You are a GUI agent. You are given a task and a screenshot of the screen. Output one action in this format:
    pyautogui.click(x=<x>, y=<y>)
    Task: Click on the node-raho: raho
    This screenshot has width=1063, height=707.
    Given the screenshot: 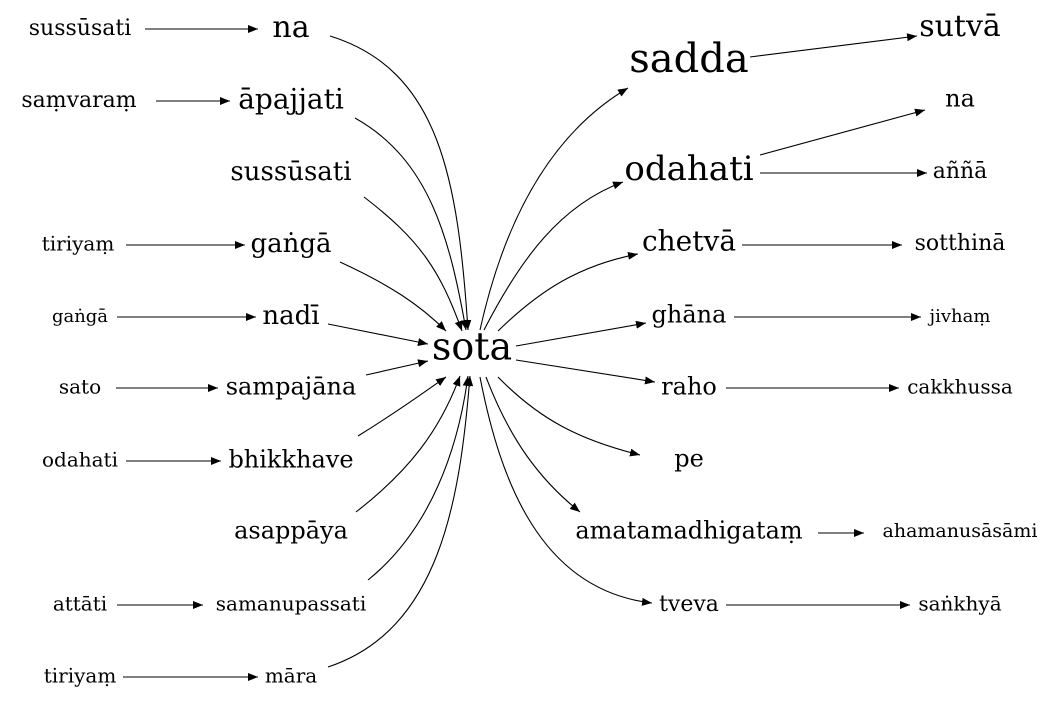 What is the action you would take?
    pyautogui.click(x=689, y=387)
    